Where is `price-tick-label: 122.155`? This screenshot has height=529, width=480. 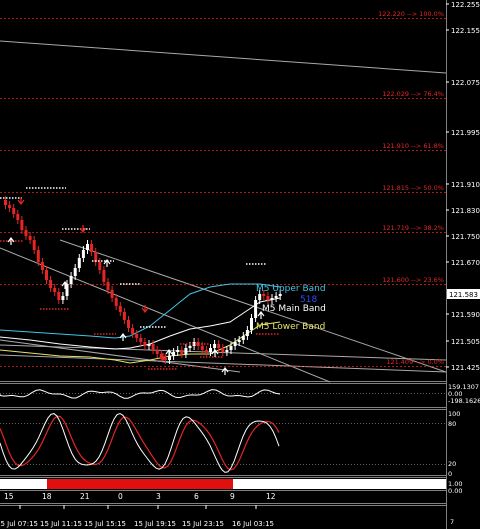 price-tick-label: 122.155 is located at coordinates (465, 31).